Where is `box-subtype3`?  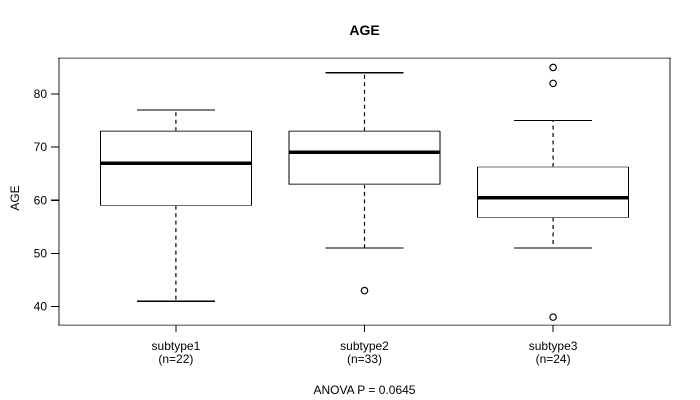 box-subtype3 is located at coordinates (553, 192).